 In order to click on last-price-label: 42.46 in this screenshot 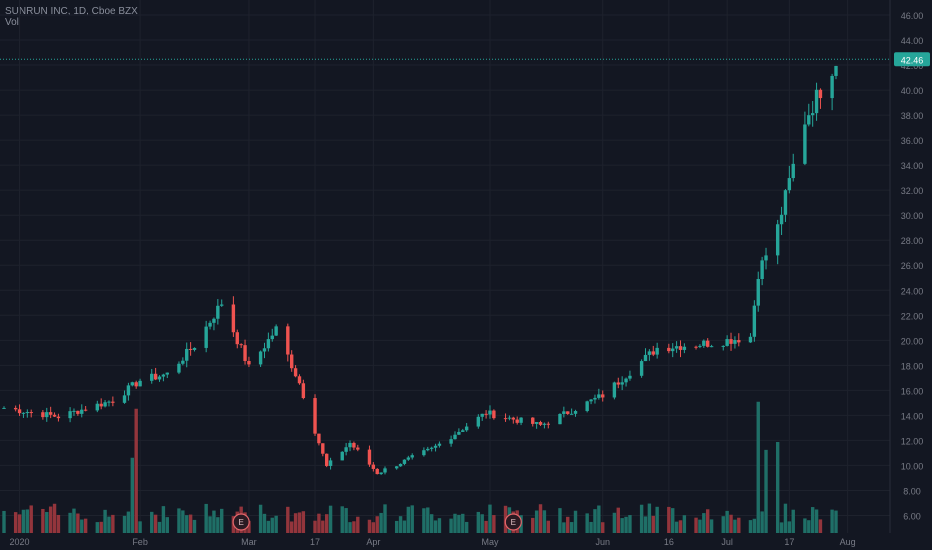, I will do `click(912, 60)`.